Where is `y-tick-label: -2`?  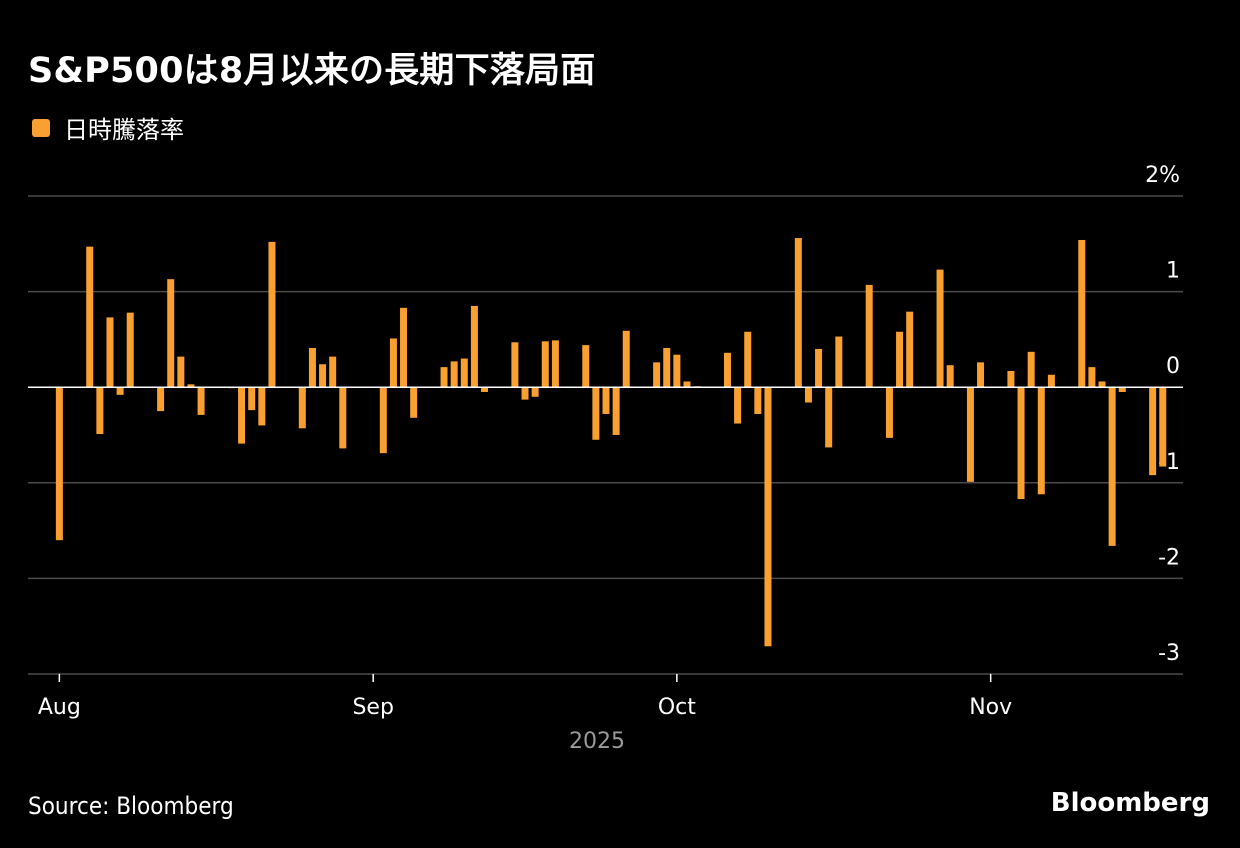
y-tick-label: -2 is located at coordinates (1169, 557).